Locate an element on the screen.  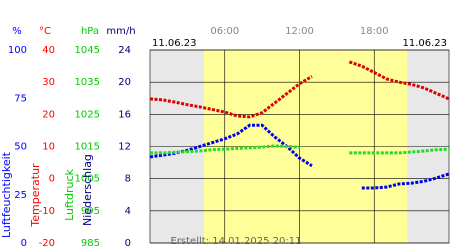
date-right: 11.06.23 is located at coordinates (424, 43).